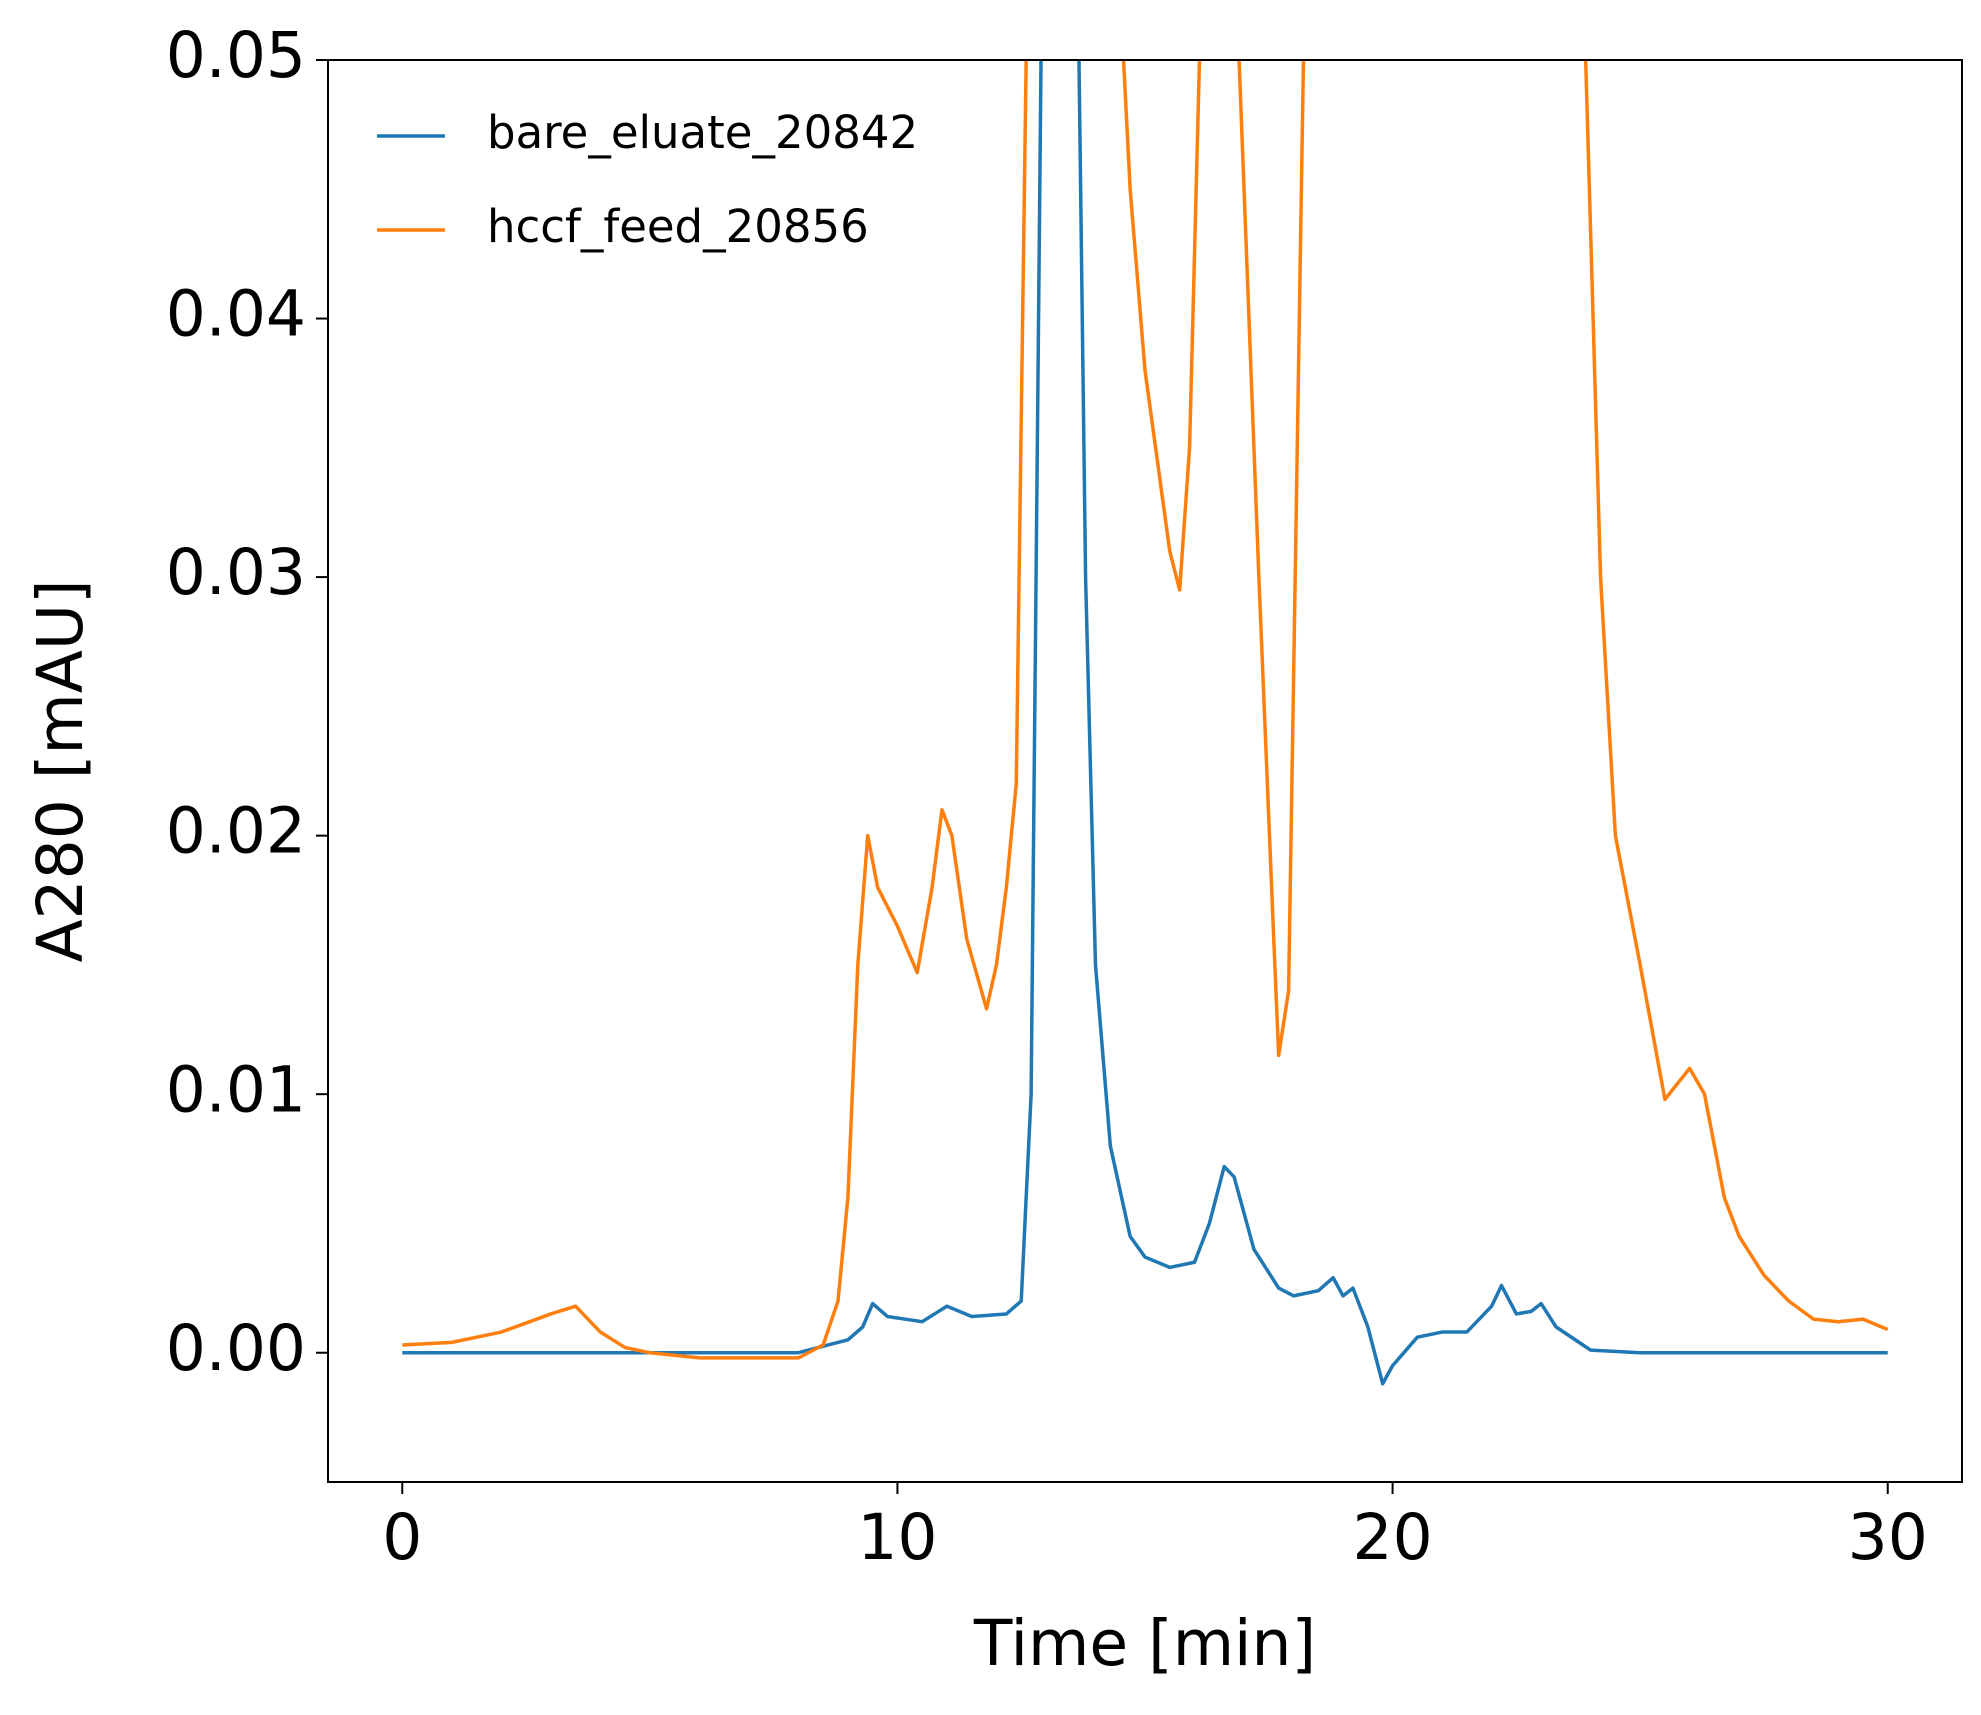  Describe the element at coordinates (236, 572) in the screenshot. I see `y-tick-label: 0.03` at that location.